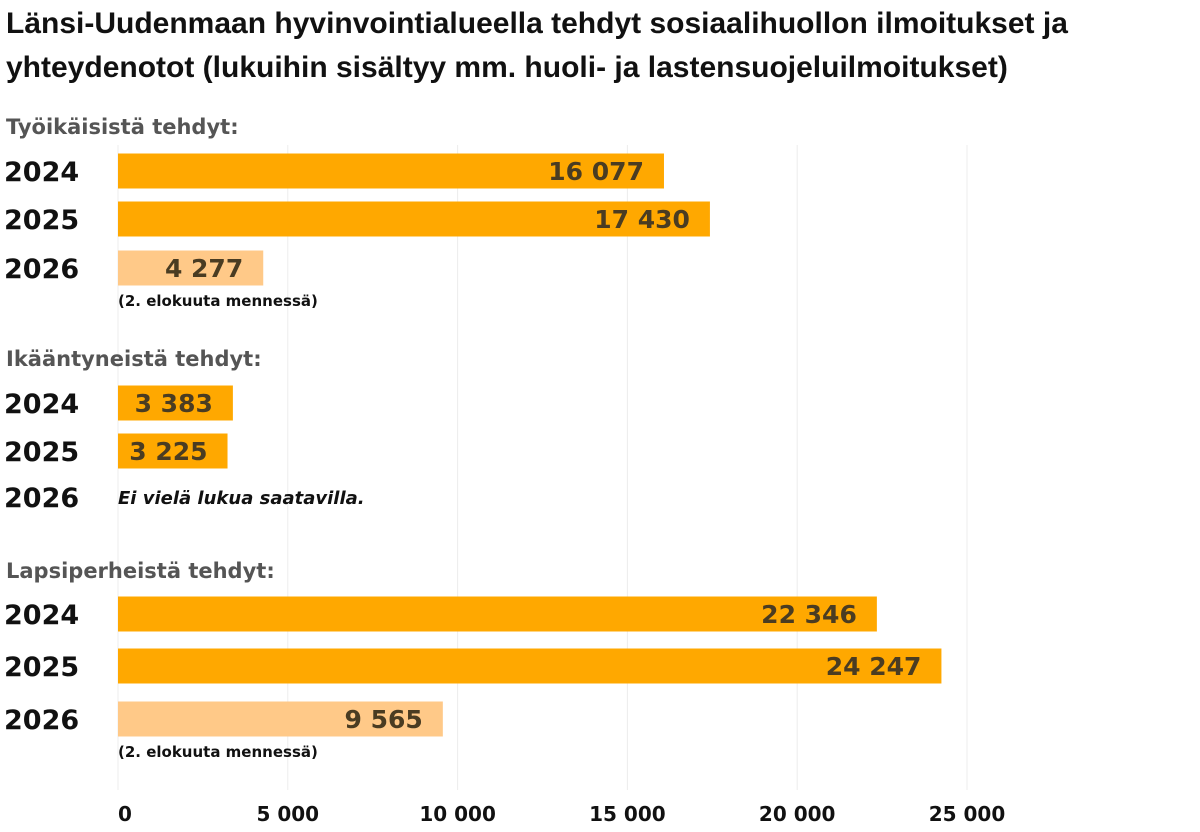 This screenshot has height=832, width=1200. What do you see at coordinates (125, 814) in the screenshot?
I see `x-tick-label: 0` at bounding box center [125, 814].